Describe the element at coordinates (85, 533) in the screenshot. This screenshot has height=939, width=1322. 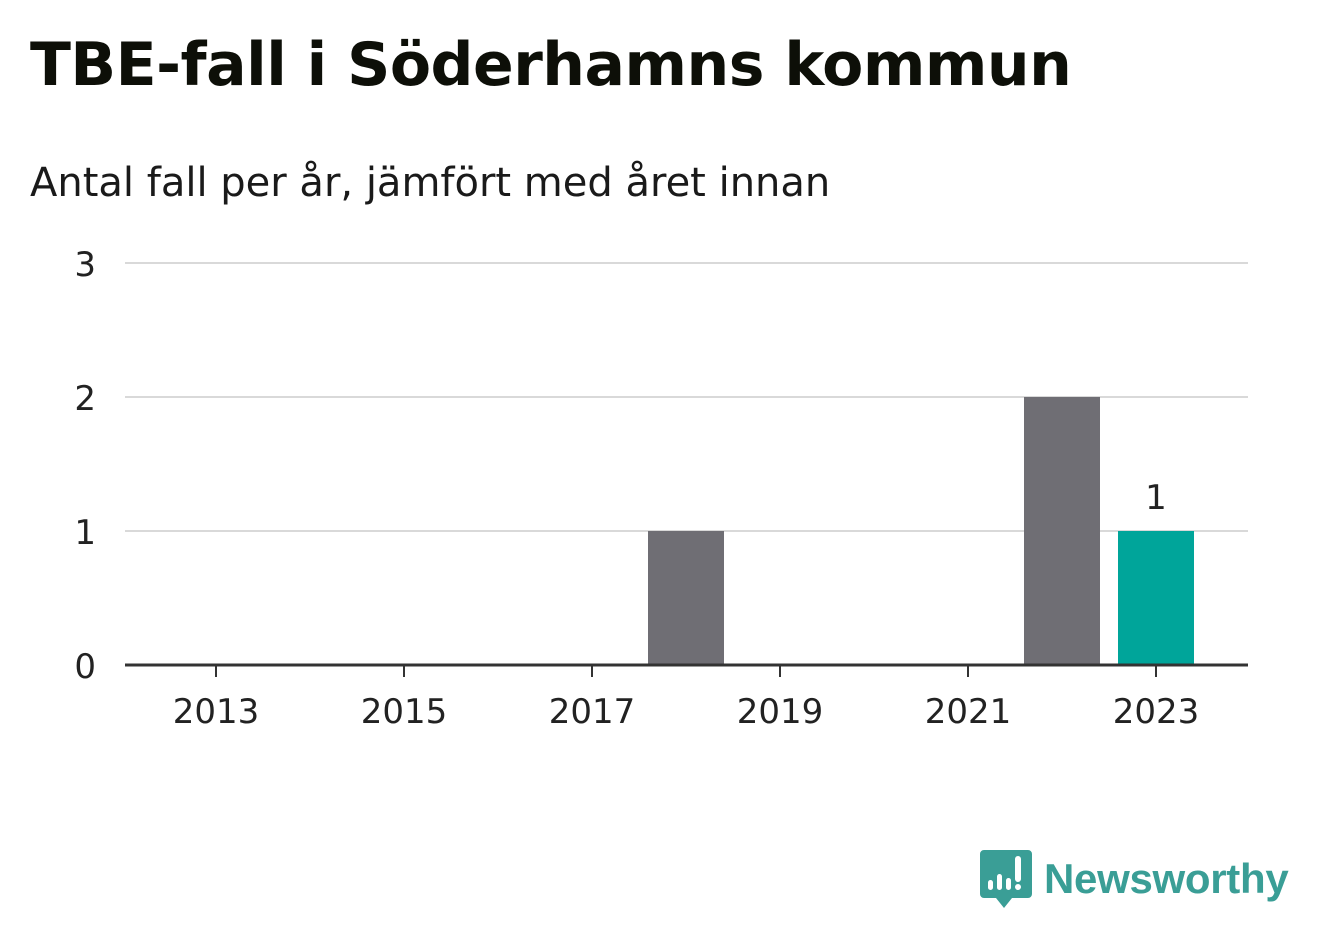
I see `y-tick-label: 1` at that location.